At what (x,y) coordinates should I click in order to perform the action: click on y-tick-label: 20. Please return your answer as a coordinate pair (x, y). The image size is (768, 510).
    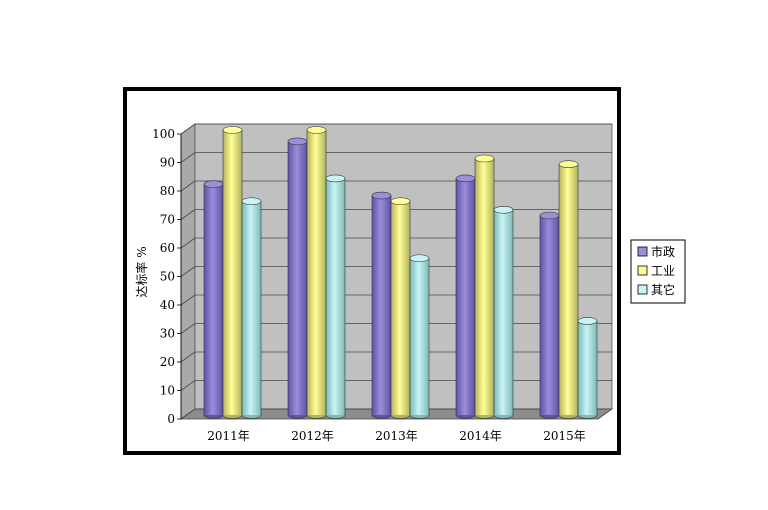
    Looking at the image, I should click on (167, 362).